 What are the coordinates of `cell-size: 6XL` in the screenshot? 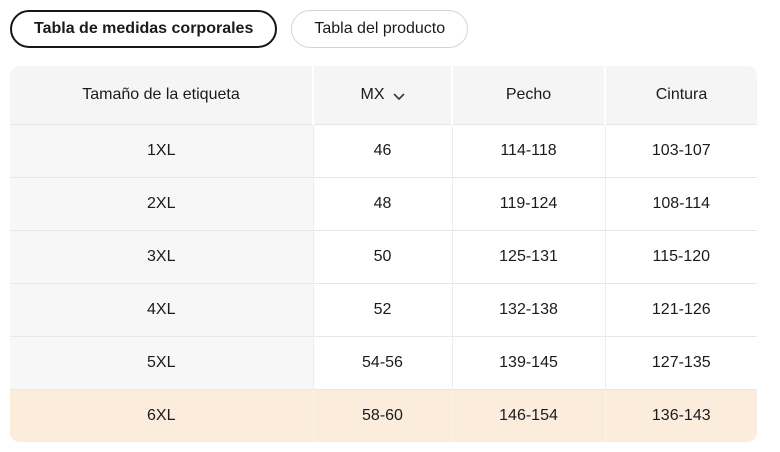 It's located at (161, 415).